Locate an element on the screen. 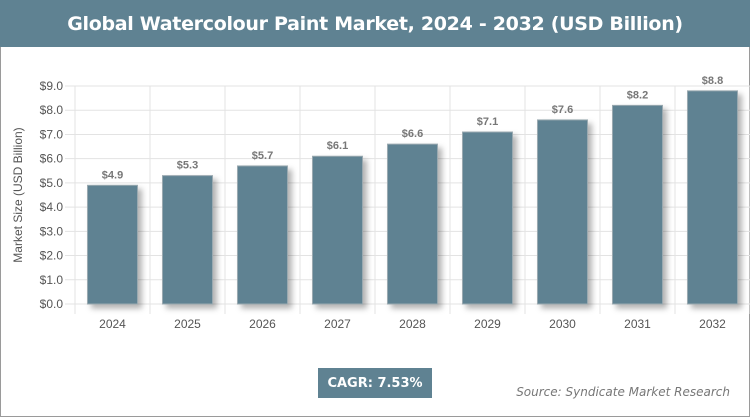 This screenshot has height=417, width=750. y-tick-label: $8.0 is located at coordinates (52, 110).